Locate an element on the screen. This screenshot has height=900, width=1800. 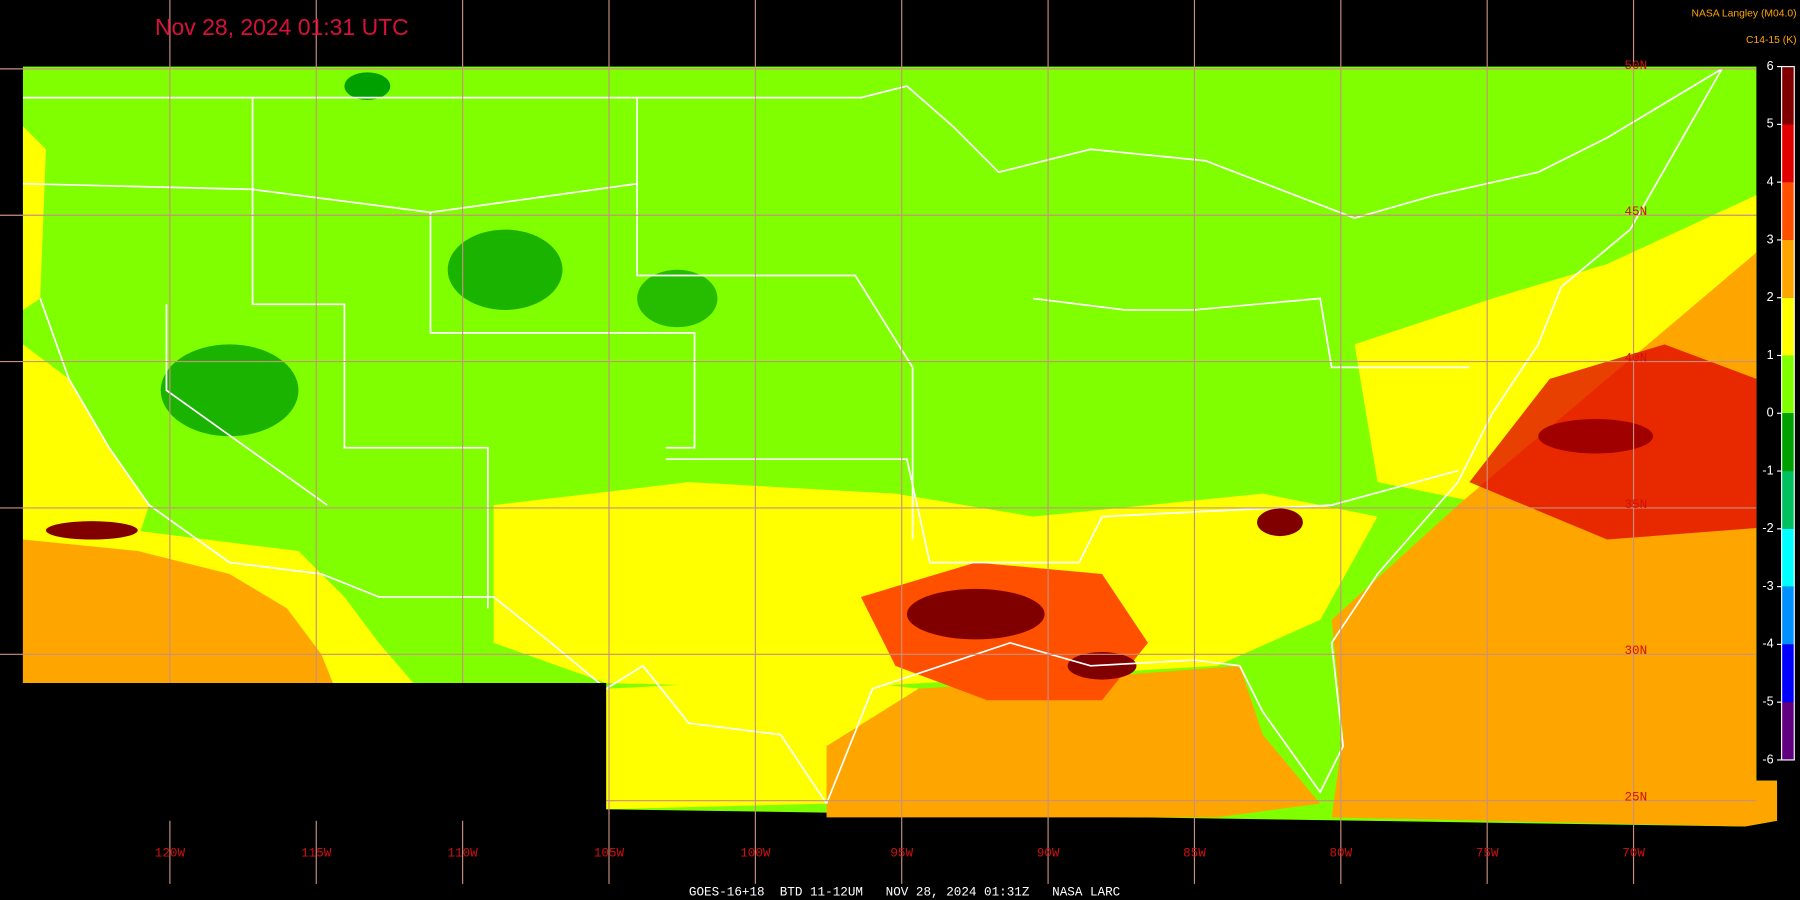
product: C14-15 (K) is located at coordinates (1771, 40).